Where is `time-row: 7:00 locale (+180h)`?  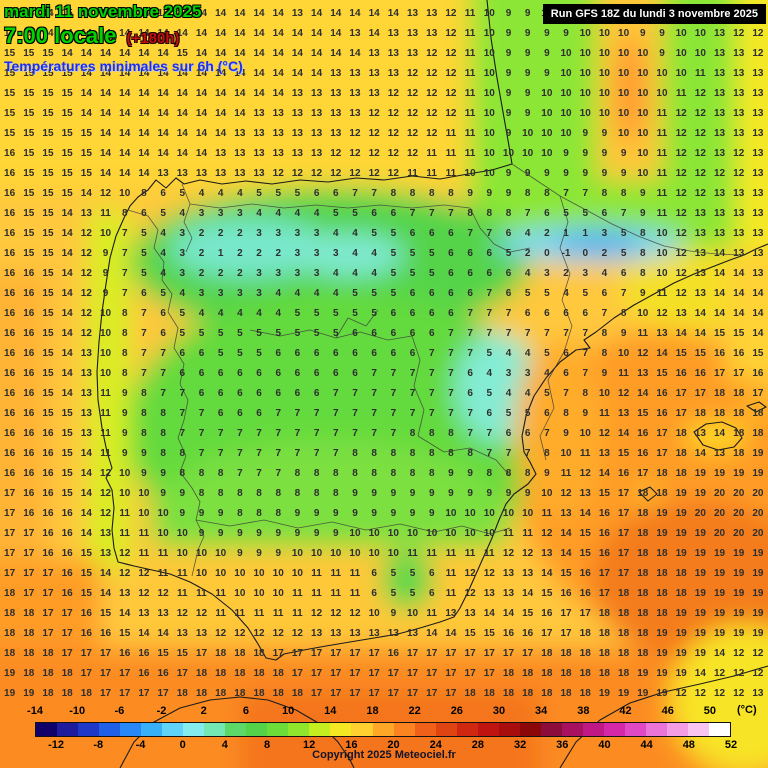
time-row: 7:00 locale (+180h) is located at coordinates (123, 36).